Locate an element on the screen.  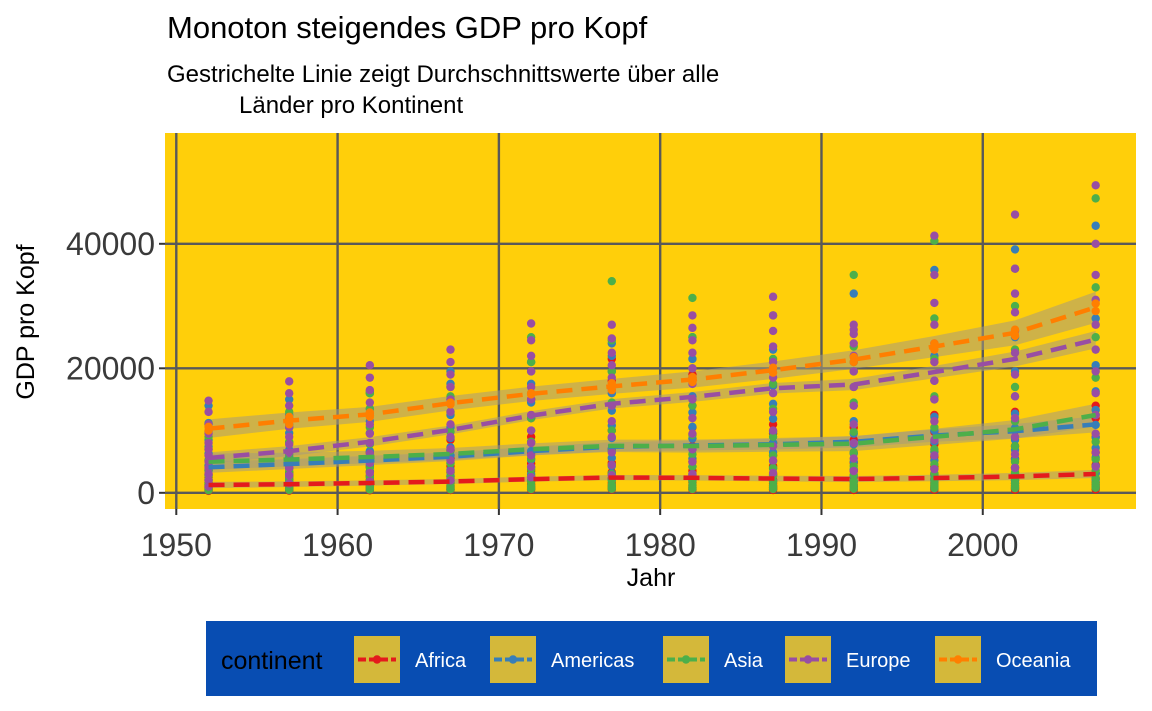
x-tick-label-1: 1960 is located at coordinates (337, 545).